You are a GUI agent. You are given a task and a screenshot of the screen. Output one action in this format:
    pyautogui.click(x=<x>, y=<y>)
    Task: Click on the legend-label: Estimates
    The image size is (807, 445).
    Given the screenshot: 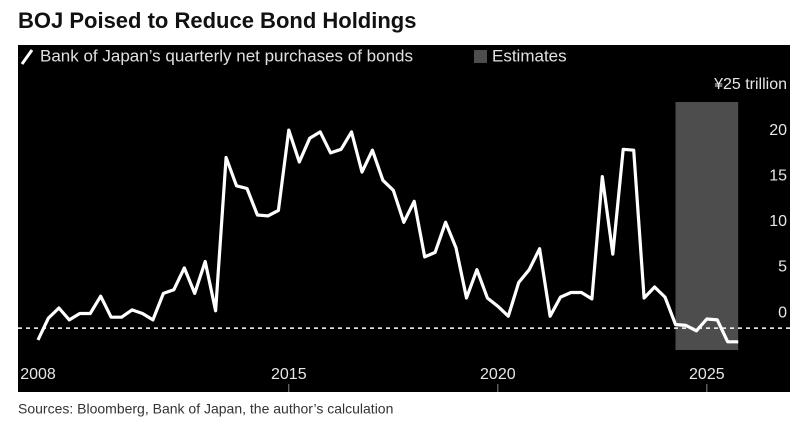 What is the action you would take?
    pyautogui.click(x=529, y=55)
    